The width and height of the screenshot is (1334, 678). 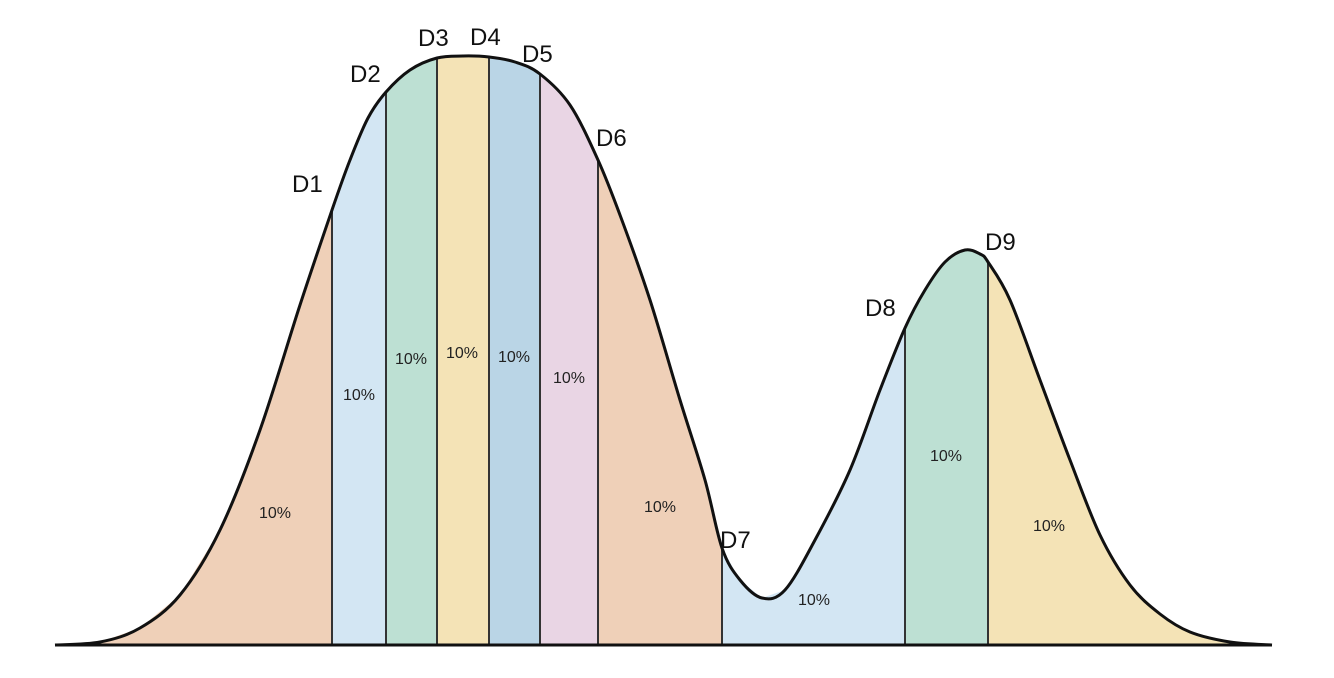 What do you see at coordinates (411, 359) in the screenshot?
I see `segment-percent-label-3: 10%` at bounding box center [411, 359].